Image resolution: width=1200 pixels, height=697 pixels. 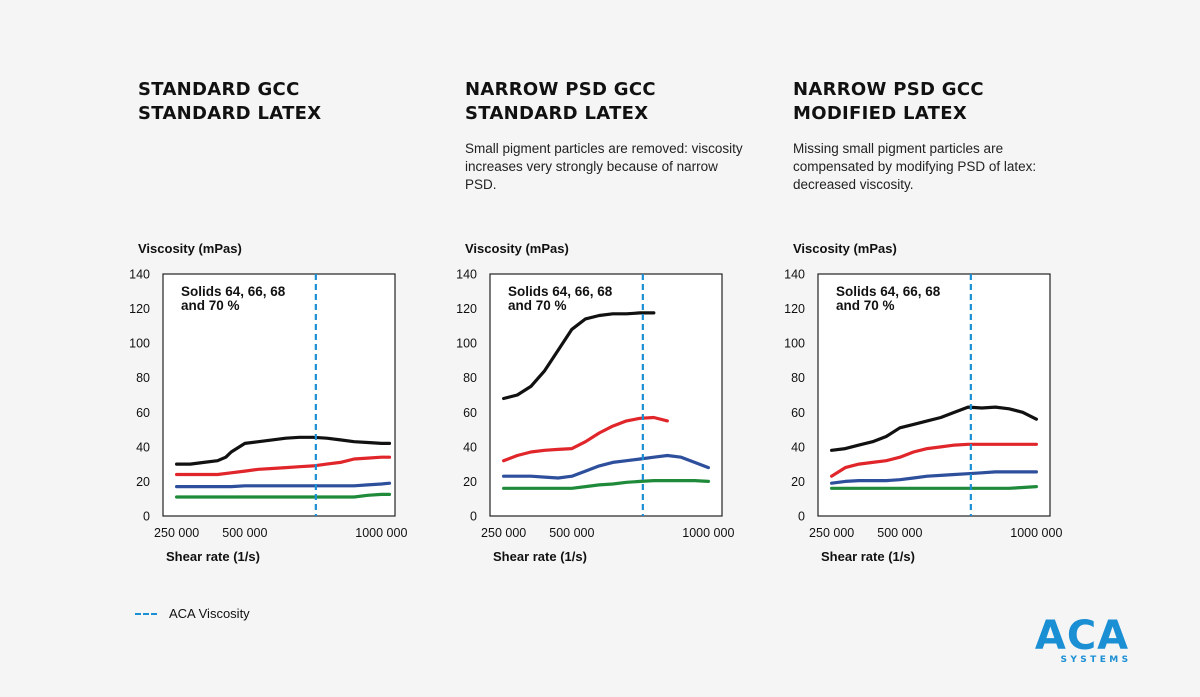 I want to click on panel-title: NARROW PSD GCC STANDARD LATEX, so click(x=560, y=102).